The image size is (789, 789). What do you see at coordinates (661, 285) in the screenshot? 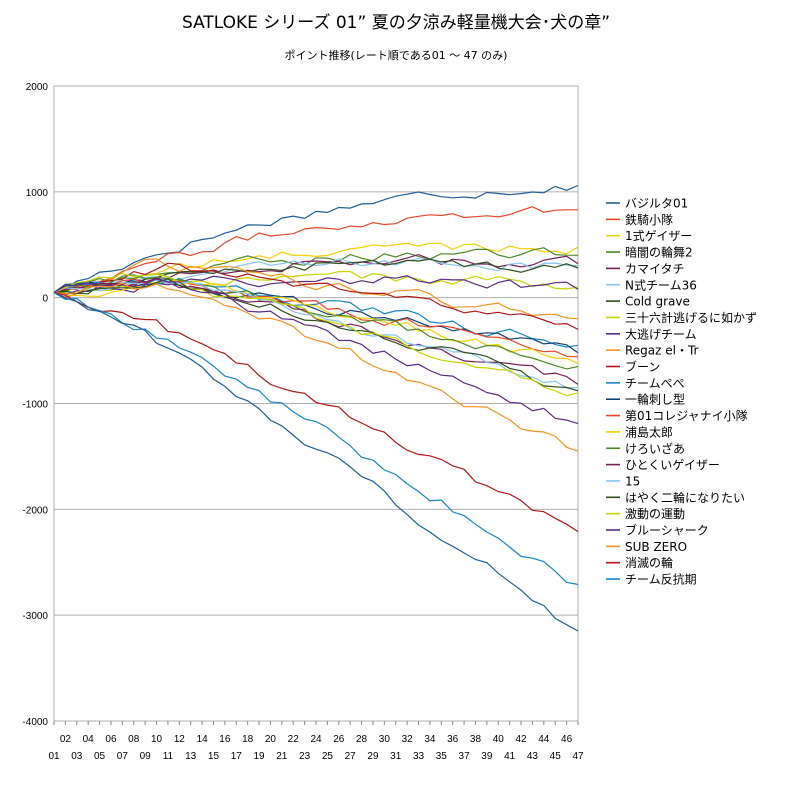
I see `legend-label: N式チーム36` at bounding box center [661, 285].